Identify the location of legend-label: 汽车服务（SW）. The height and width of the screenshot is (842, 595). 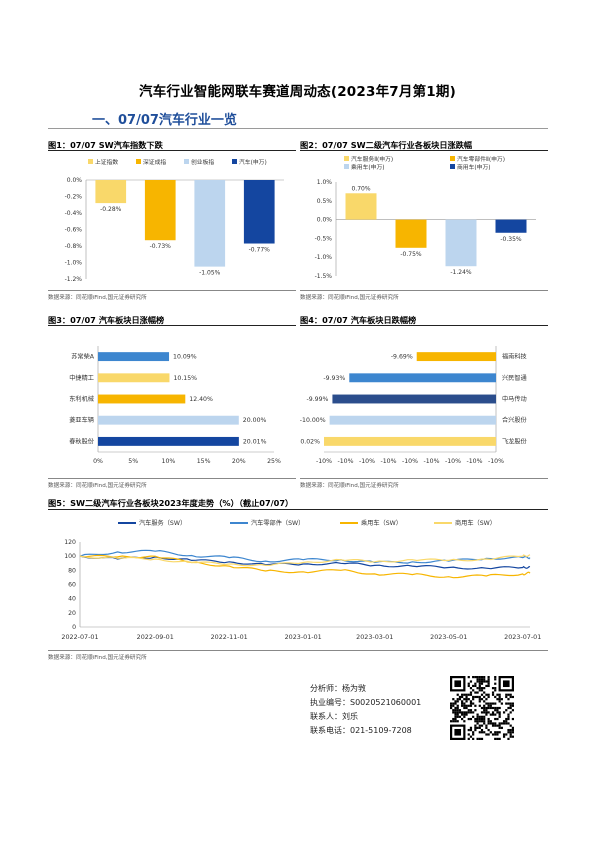
(162, 523).